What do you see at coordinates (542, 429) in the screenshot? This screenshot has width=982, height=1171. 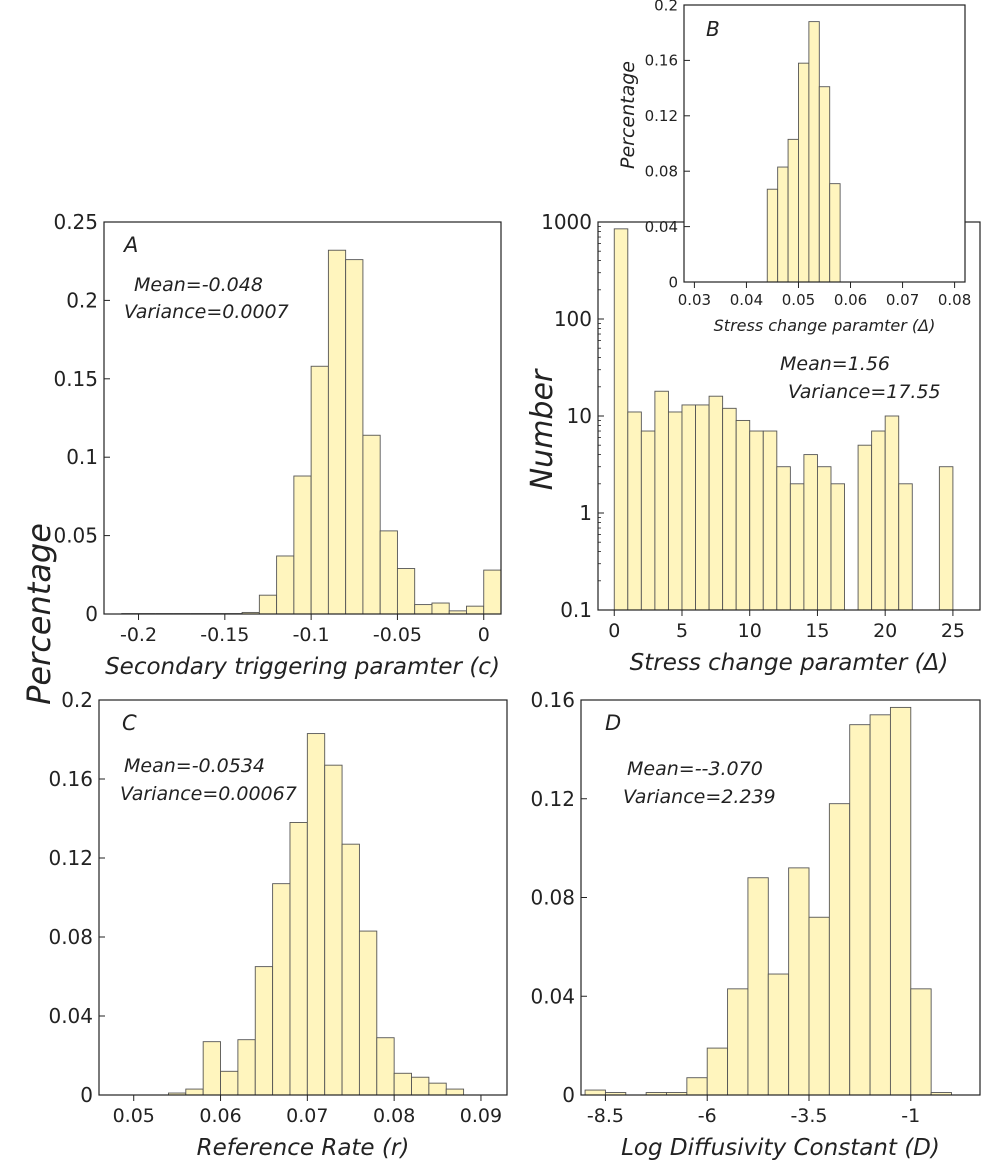 I see `y-axis-label: Number` at bounding box center [542, 429].